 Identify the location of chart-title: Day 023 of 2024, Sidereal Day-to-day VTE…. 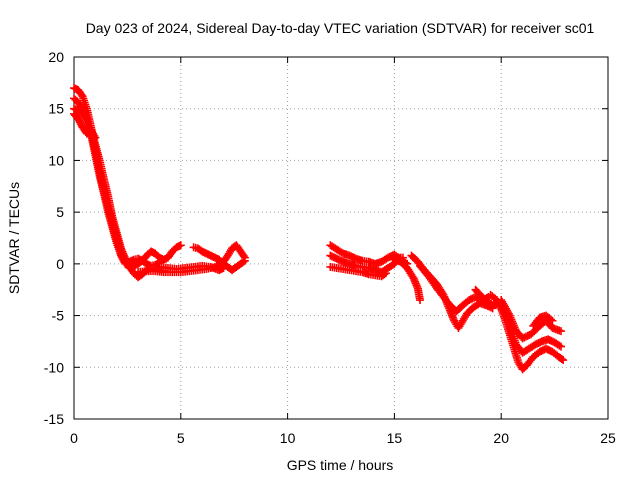
(340, 28).